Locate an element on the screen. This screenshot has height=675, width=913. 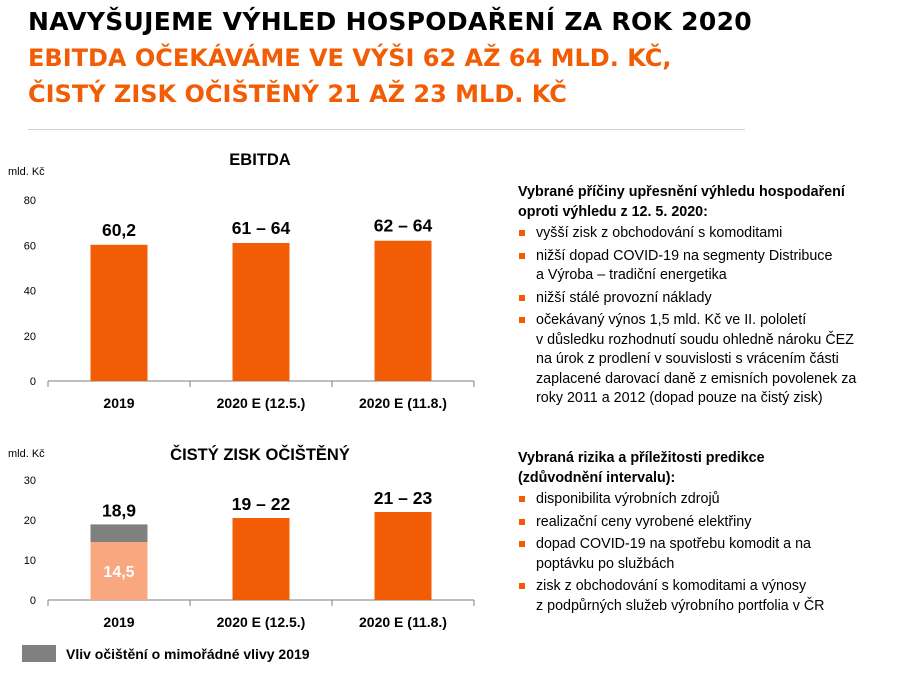
cause-item-text: vyšší zisk z obchodování s komoditami is located at coordinates (659, 233).